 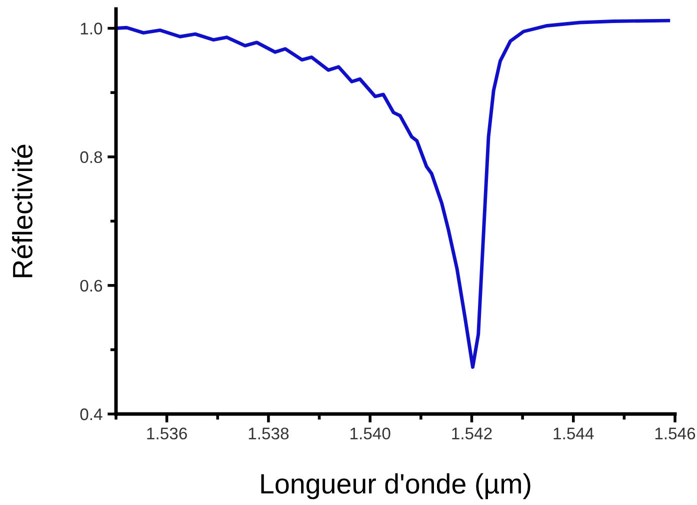 I want to click on y-tick-label: 0.4, so click(x=91, y=414).